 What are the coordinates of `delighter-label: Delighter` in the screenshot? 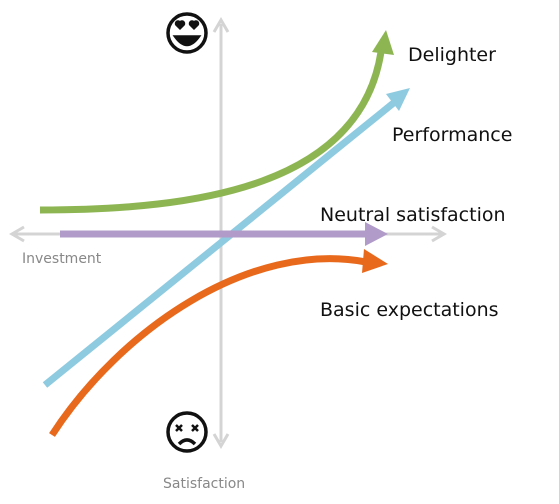 It's located at (452, 55).